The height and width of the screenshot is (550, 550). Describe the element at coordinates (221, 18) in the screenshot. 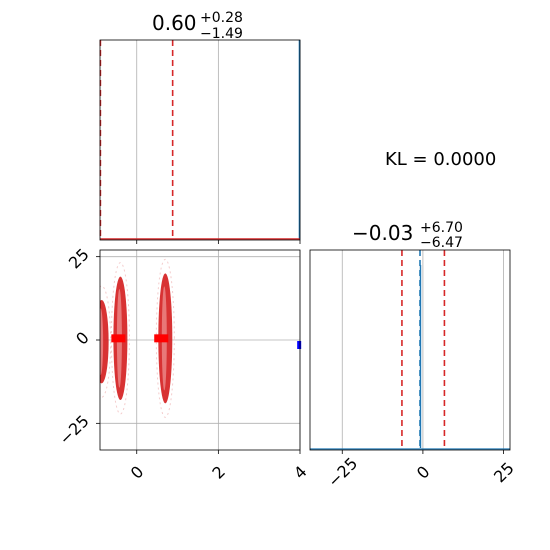

I see `title-1-plus: +0.28` at that location.